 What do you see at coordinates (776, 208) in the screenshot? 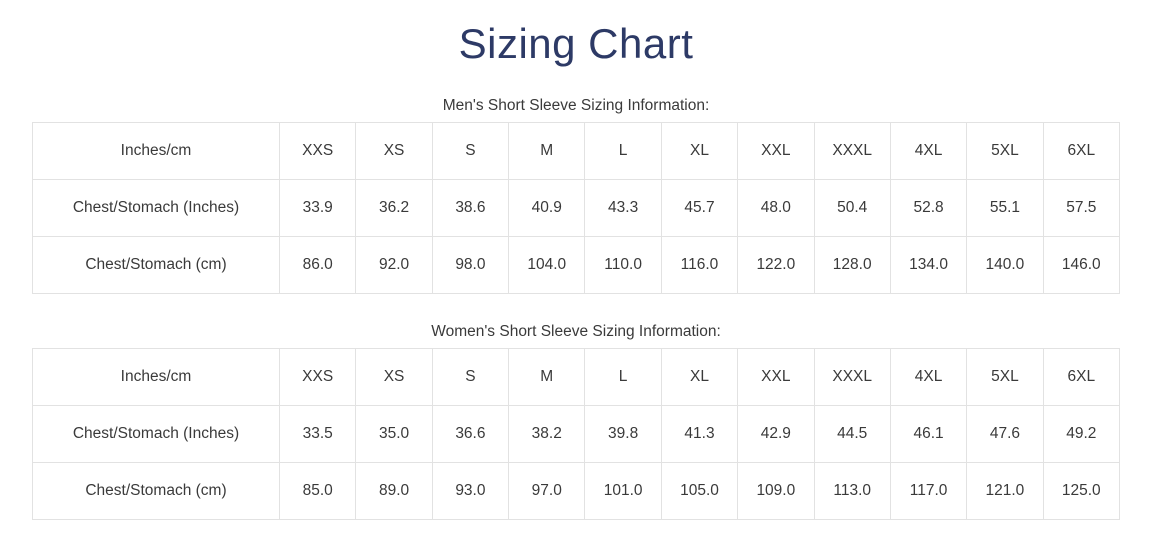
I see `data-cell: 48.0` at bounding box center [776, 208].